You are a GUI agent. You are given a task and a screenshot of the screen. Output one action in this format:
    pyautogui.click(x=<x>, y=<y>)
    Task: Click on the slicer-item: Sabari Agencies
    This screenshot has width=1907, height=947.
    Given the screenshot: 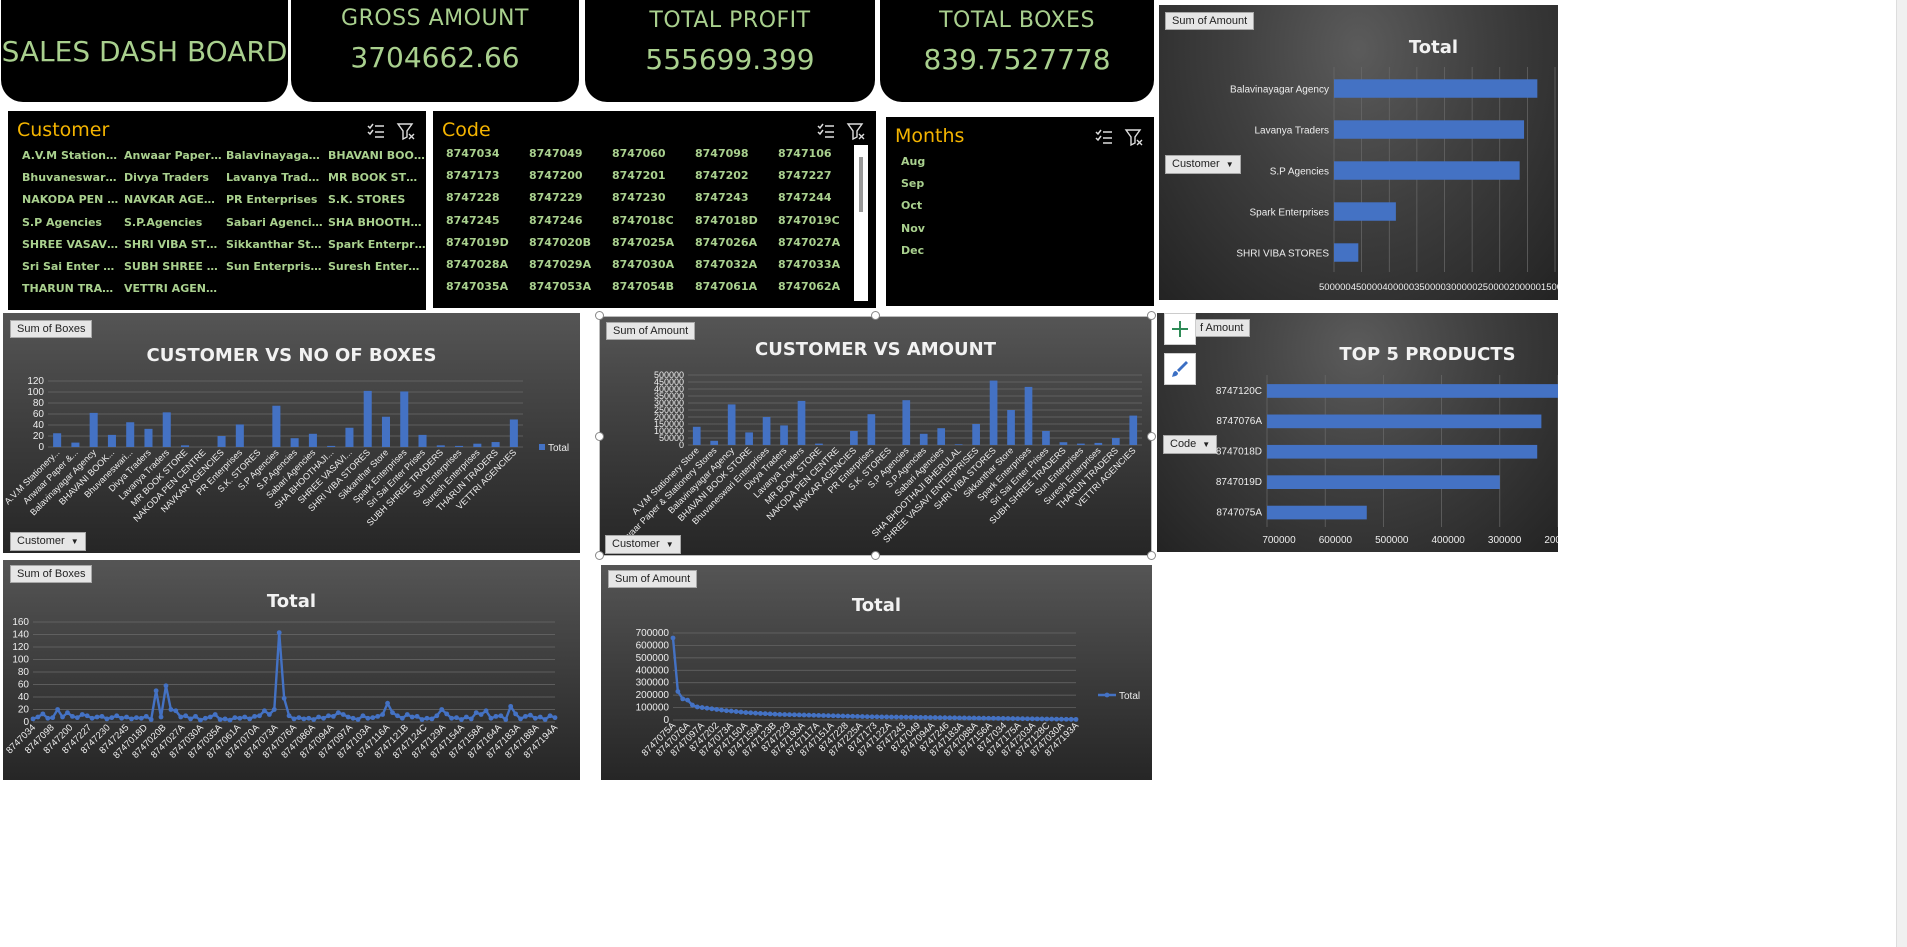 What is the action you would take?
    pyautogui.click(x=275, y=222)
    